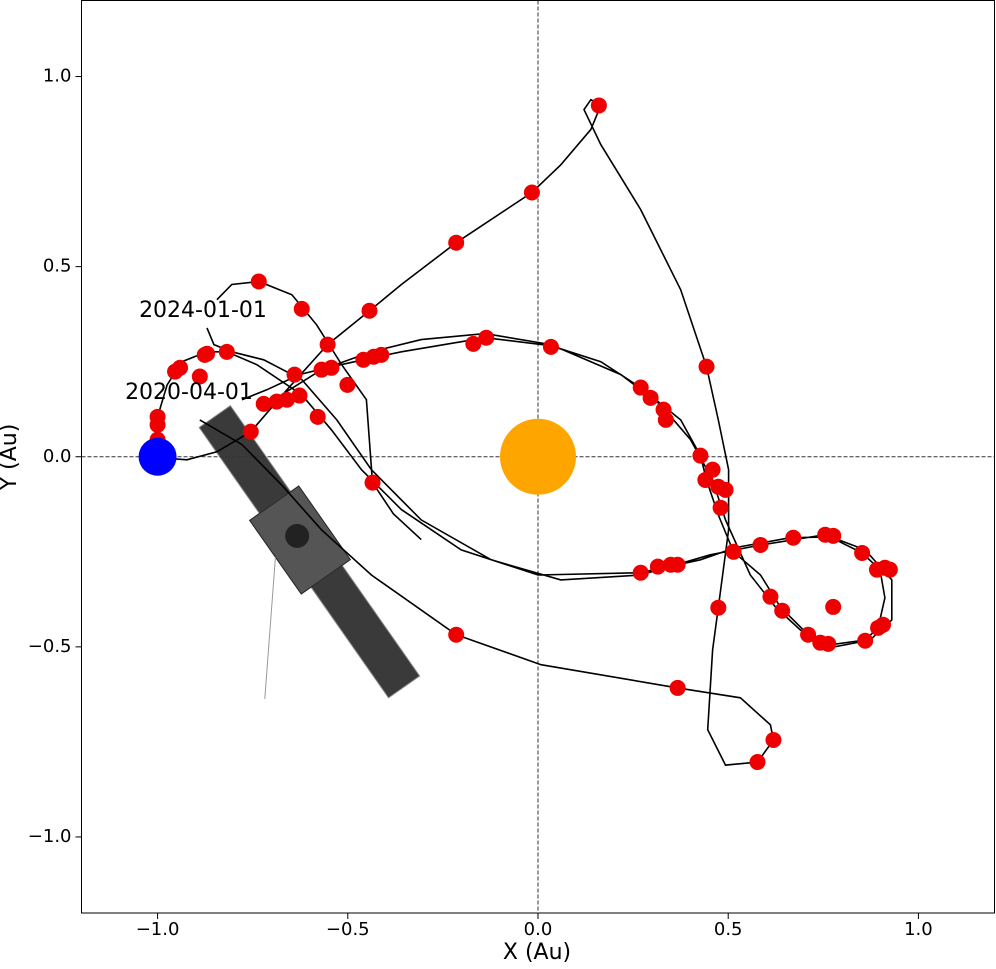  What do you see at coordinates (50, 646) in the screenshot?
I see `y-tick-label: −0.5` at bounding box center [50, 646].